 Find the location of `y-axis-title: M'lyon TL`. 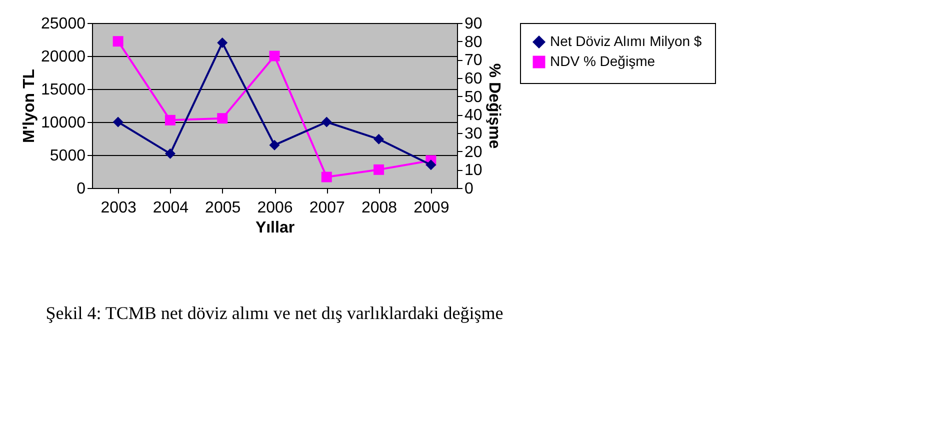

y-axis-title: M'lyon TL is located at coordinates (29, 106).